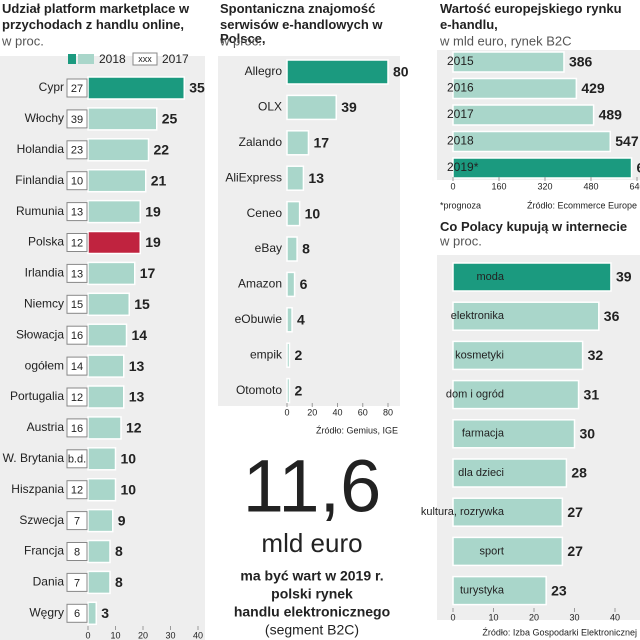  Describe the element at coordinates (145, 59) in the screenshot. I see `legend-sample: xxx` at that location.